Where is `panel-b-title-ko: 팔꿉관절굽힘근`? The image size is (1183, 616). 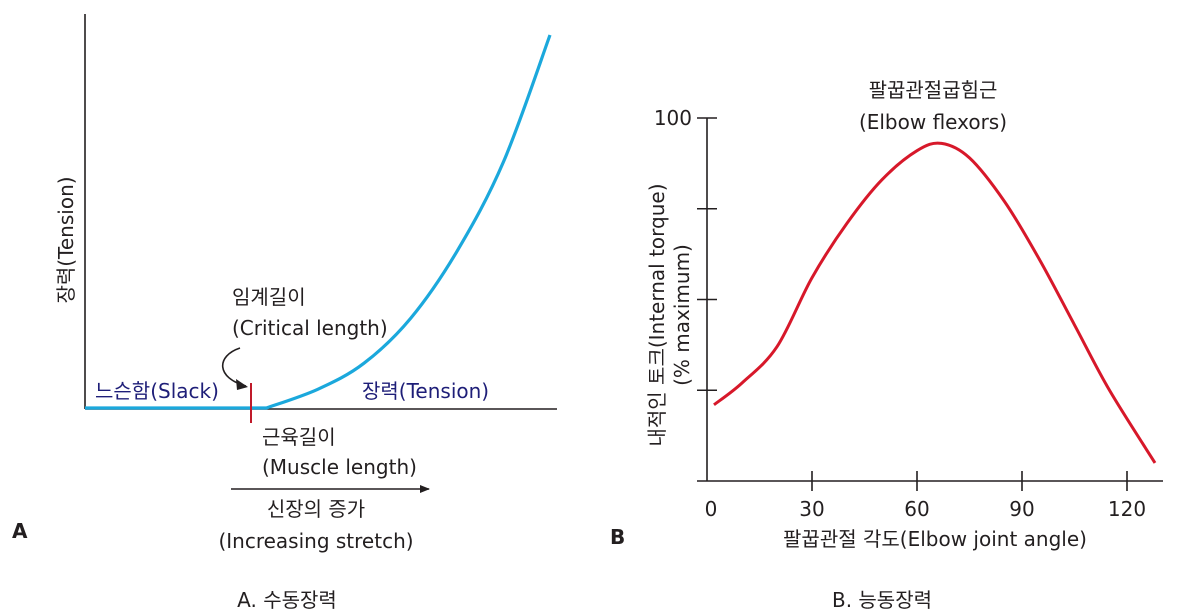
panel-b-title-ko: 팔꿉관절굽힘근 is located at coordinates (933, 90).